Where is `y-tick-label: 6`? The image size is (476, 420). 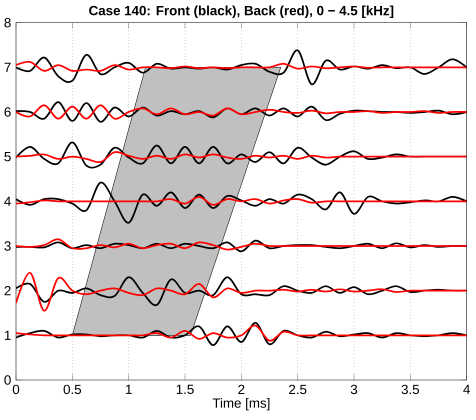 y-tick-label: 6 is located at coordinates (7, 112).